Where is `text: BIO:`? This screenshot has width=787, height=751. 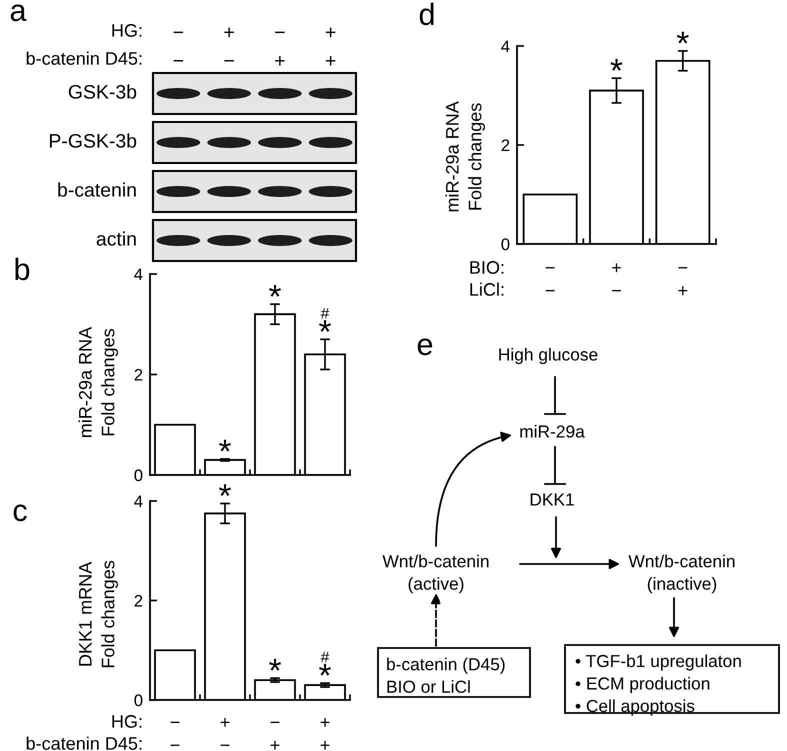
text: BIO: is located at coordinates (487, 267).